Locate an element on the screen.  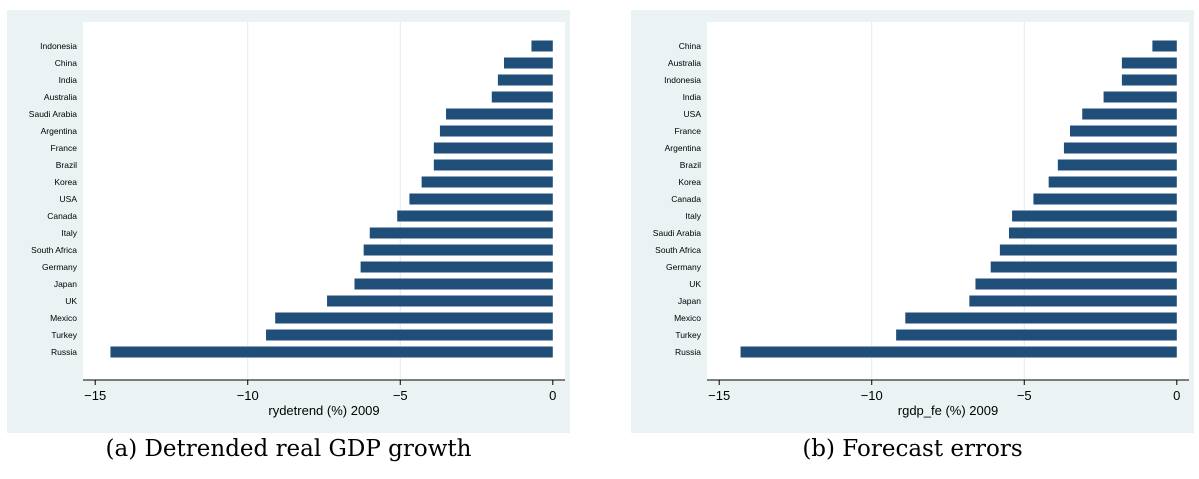
x-axis-label: rgdp_fe (%) 2009 is located at coordinates (948, 410).